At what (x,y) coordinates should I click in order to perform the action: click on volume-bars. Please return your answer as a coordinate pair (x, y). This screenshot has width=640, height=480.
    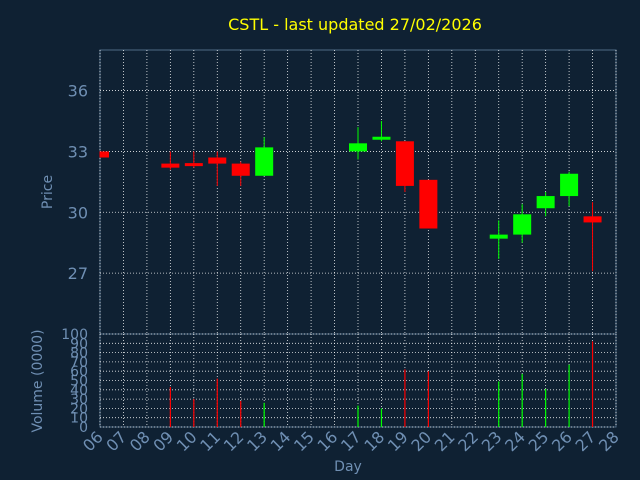
    Looking at the image, I should click on (381, 384).